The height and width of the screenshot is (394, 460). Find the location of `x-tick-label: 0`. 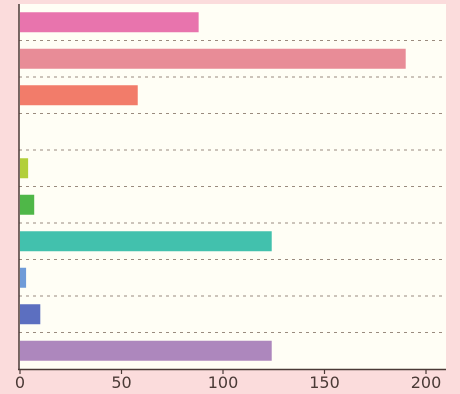

x-tick-label: 0 is located at coordinates (20, 382).